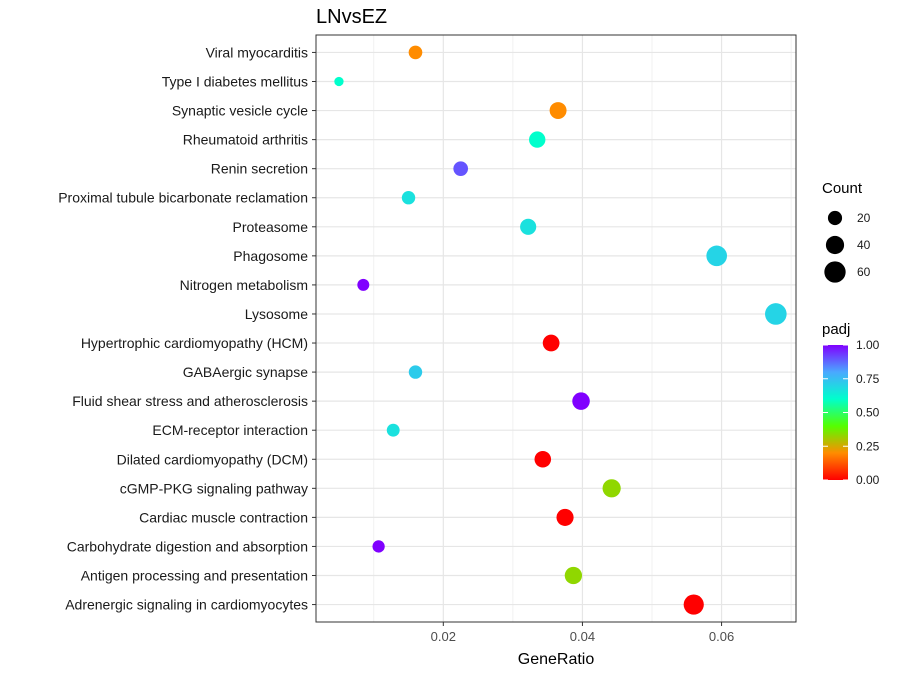 This screenshot has height=675, width=900. I want to click on legend-count-label: 40, so click(864, 245).